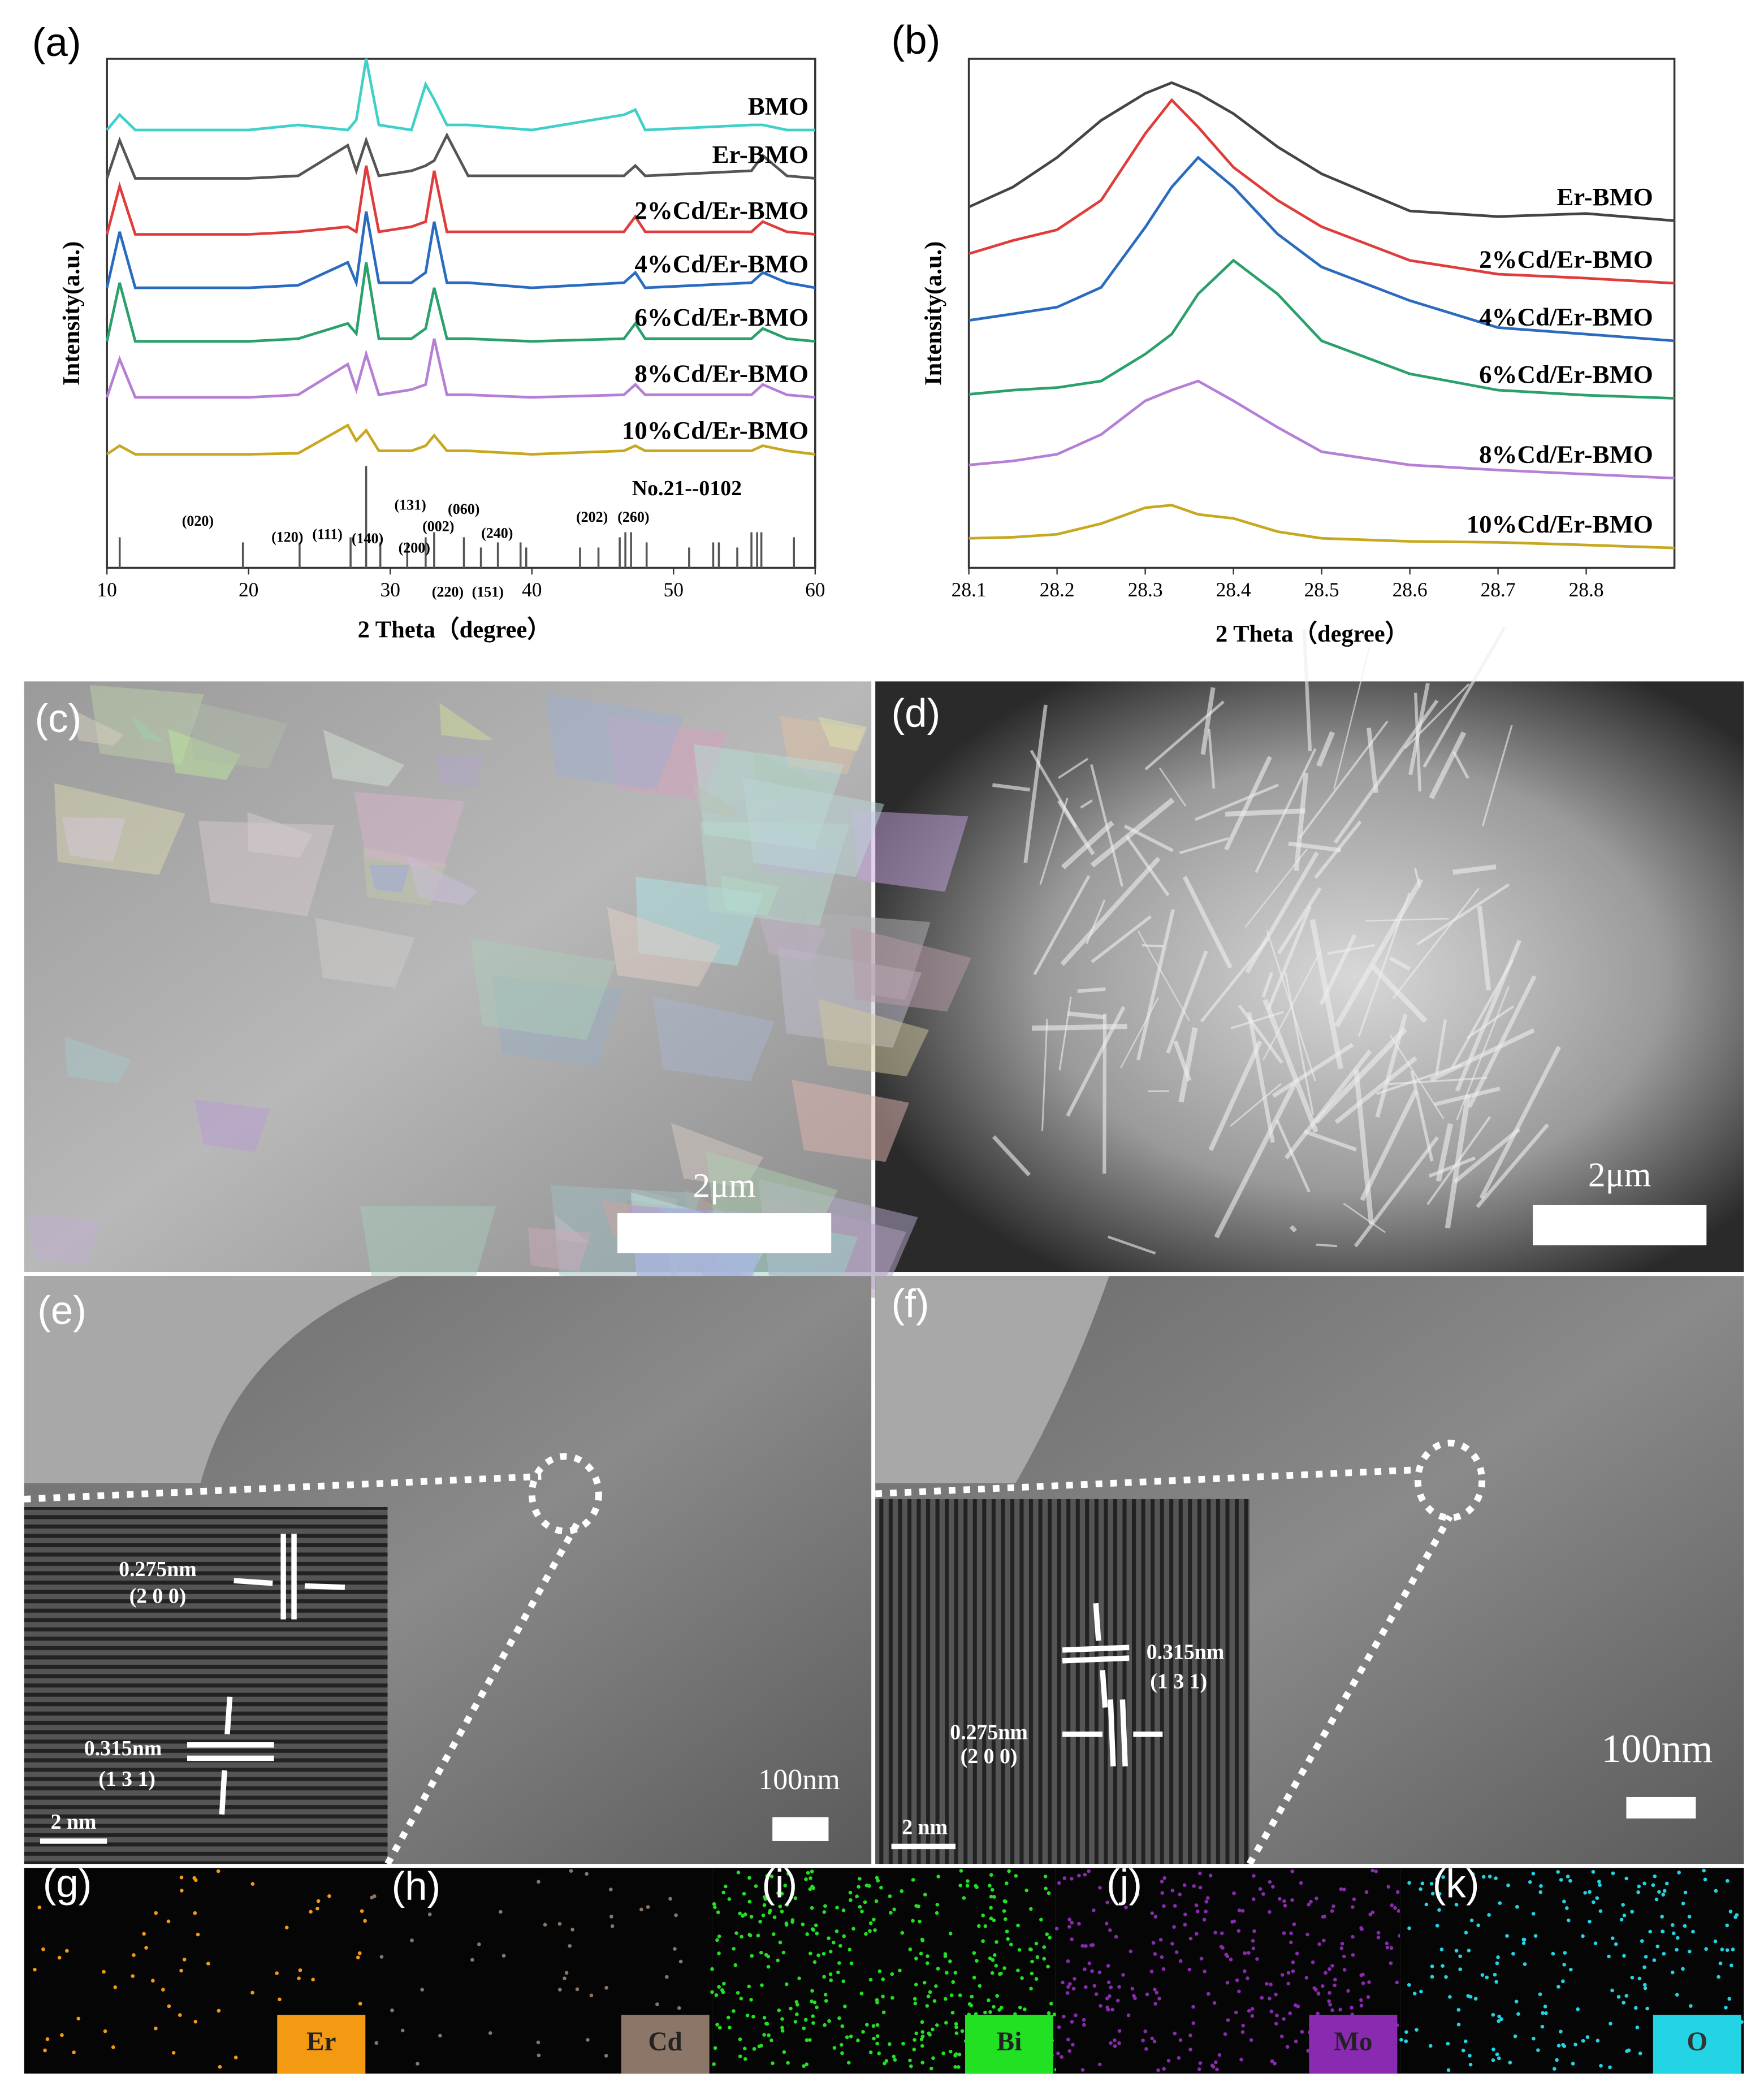  I want to click on series-label: 2%Cd/Er-BMO, so click(1566, 260).